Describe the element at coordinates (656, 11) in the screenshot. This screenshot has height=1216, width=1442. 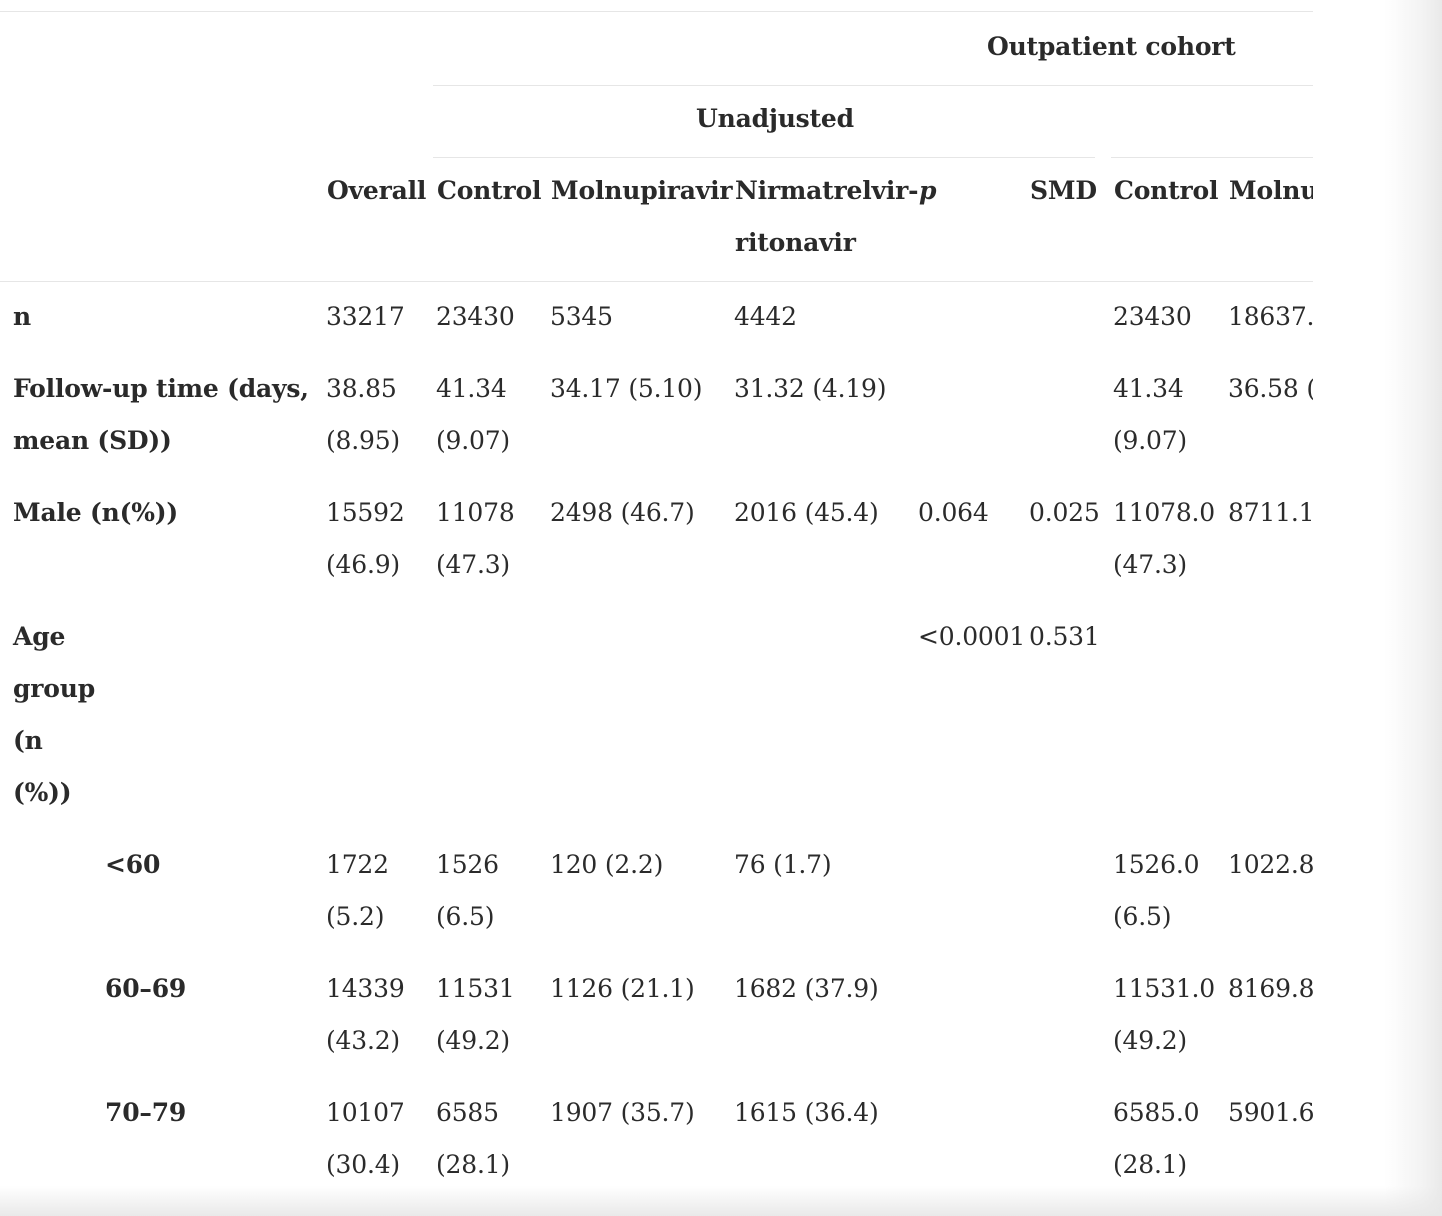
I see `table-top-rule` at that location.